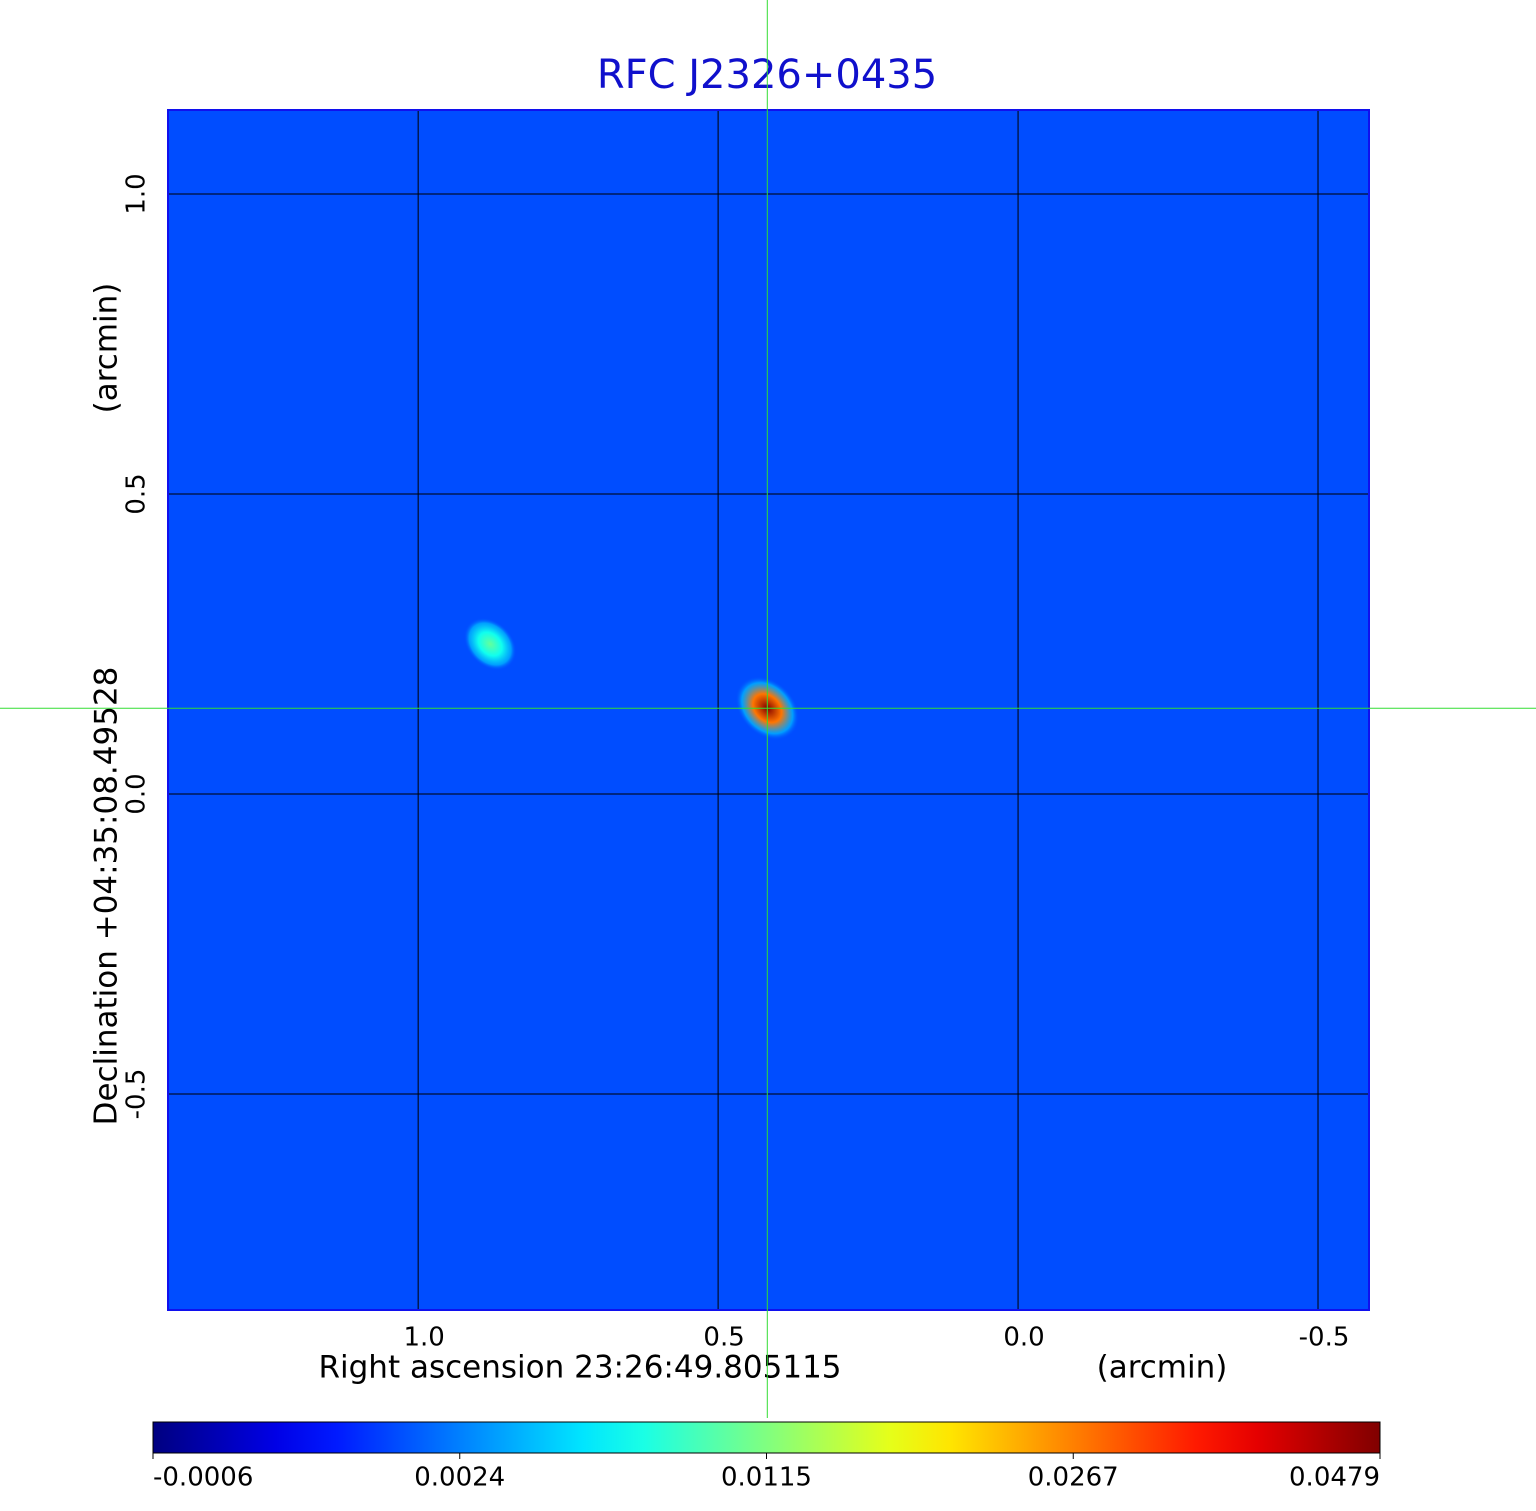 The image size is (1536, 1511). I want to click on colorbar-tick-label: 0.0024, so click(459, 1478).